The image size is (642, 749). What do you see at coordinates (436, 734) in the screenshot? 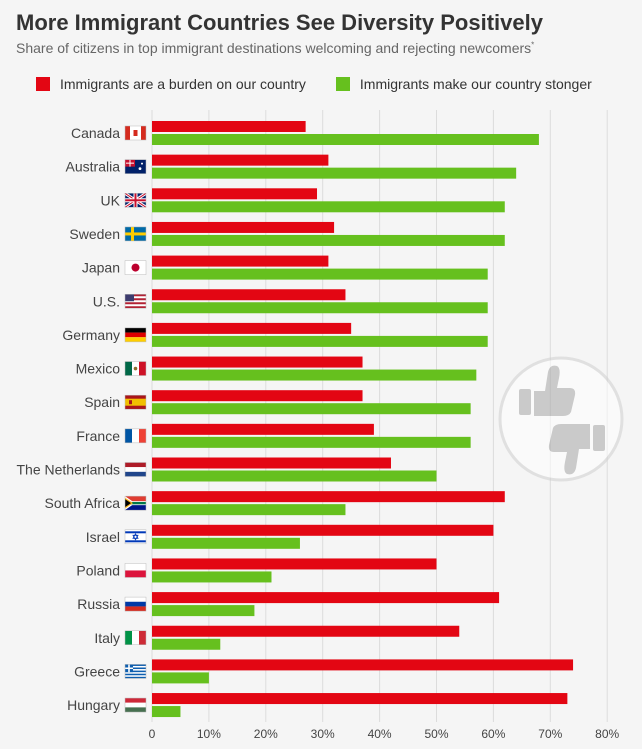
I see `x-tick-label: 50%` at bounding box center [436, 734].